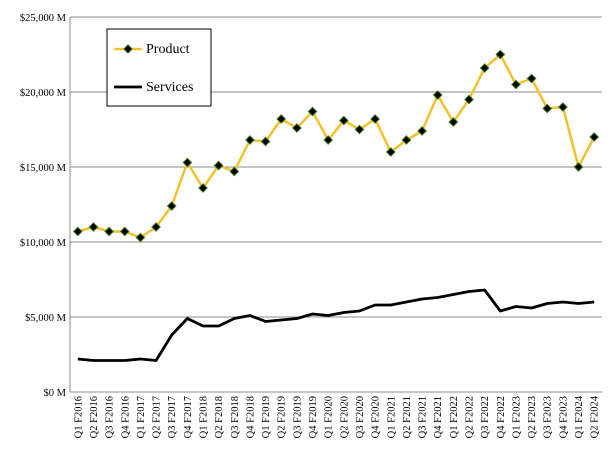 Image resolution: width=615 pixels, height=456 pixels. What do you see at coordinates (329, 417) in the screenshot?
I see `x-tick-label: Q1 F2020` at bounding box center [329, 417].